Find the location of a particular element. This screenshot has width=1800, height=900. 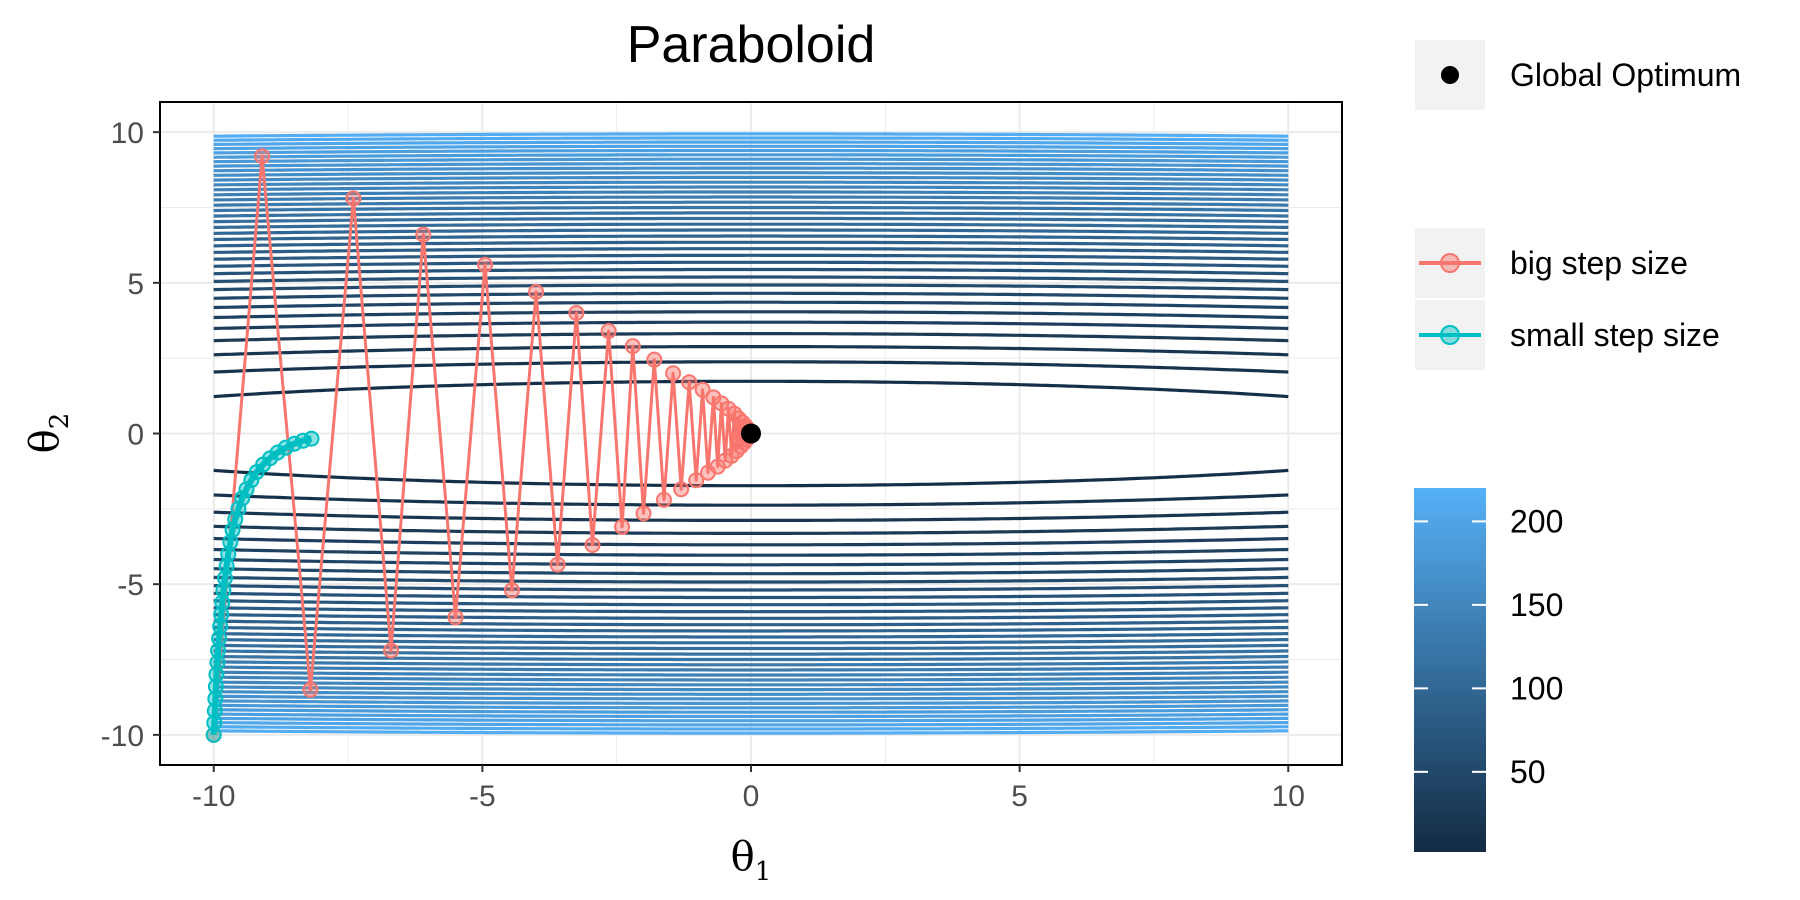

optimum-legend-marker is located at coordinates (1450, 75).